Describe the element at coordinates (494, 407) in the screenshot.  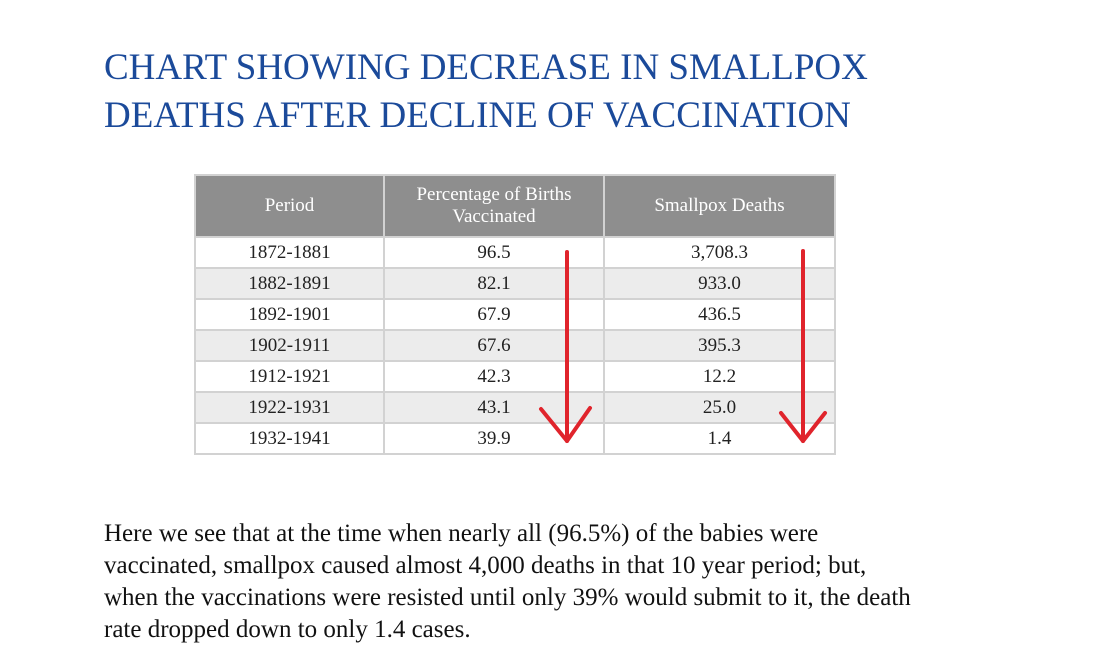
I see `cell-pct: 43.1` at that location.